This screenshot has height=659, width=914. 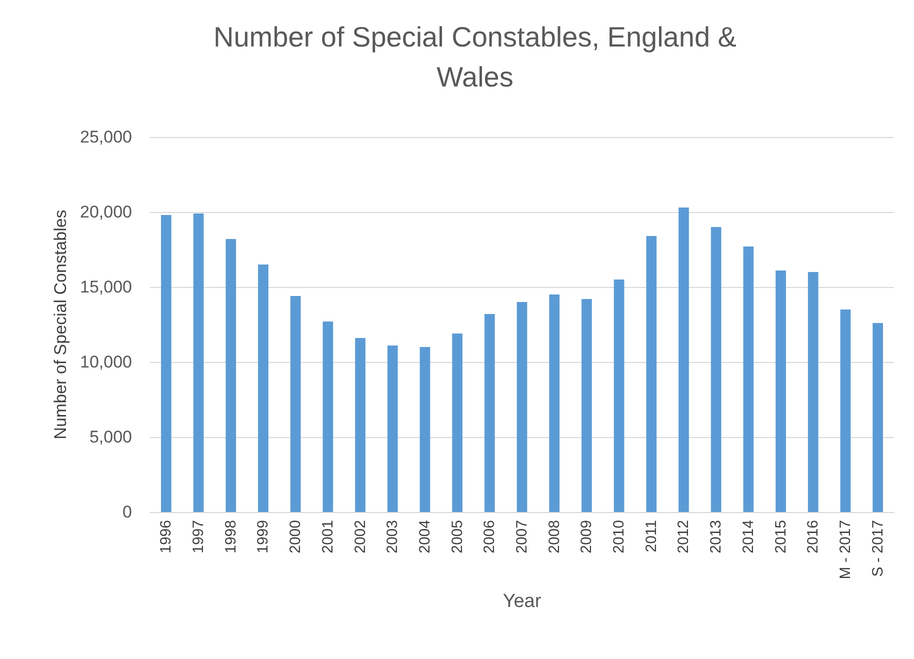 I want to click on x-tick-label: 2004, so click(x=425, y=537).